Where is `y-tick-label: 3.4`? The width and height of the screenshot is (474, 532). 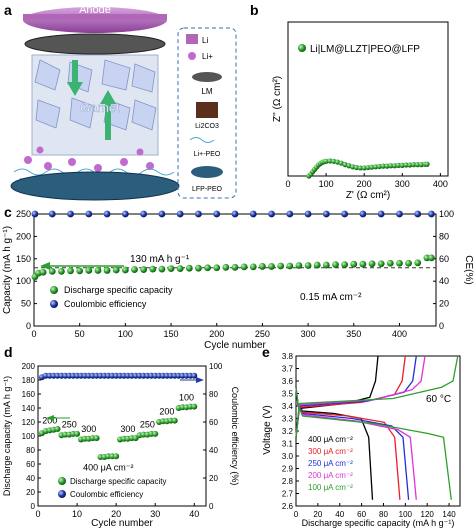 y-tick-label: 3.4 is located at coordinates (288, 406).